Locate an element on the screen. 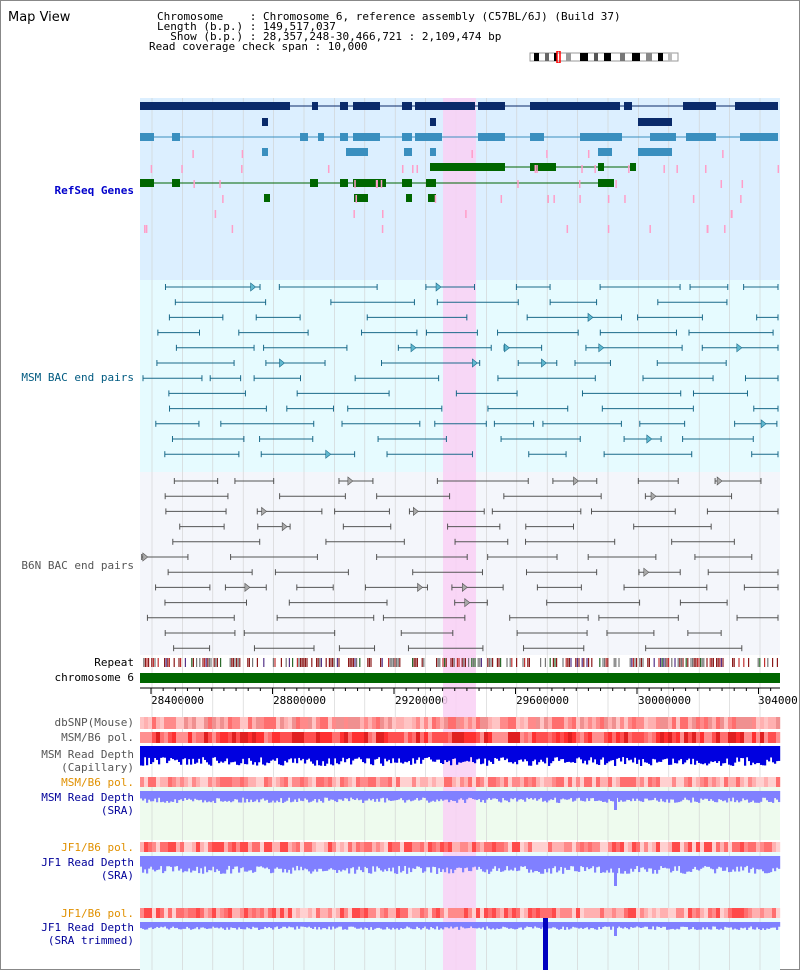 This screenshot has width=800, height=970. msm-bac-end-pair-lines is located at coordinates (460, 370).